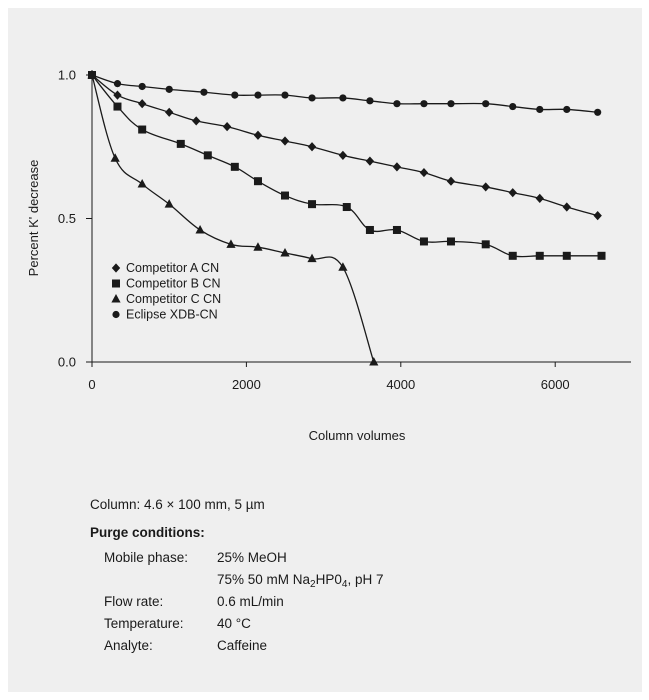 The height and width of the screenshot is (700, 649). I want to click on legend-marker-square, so click(116, 283).